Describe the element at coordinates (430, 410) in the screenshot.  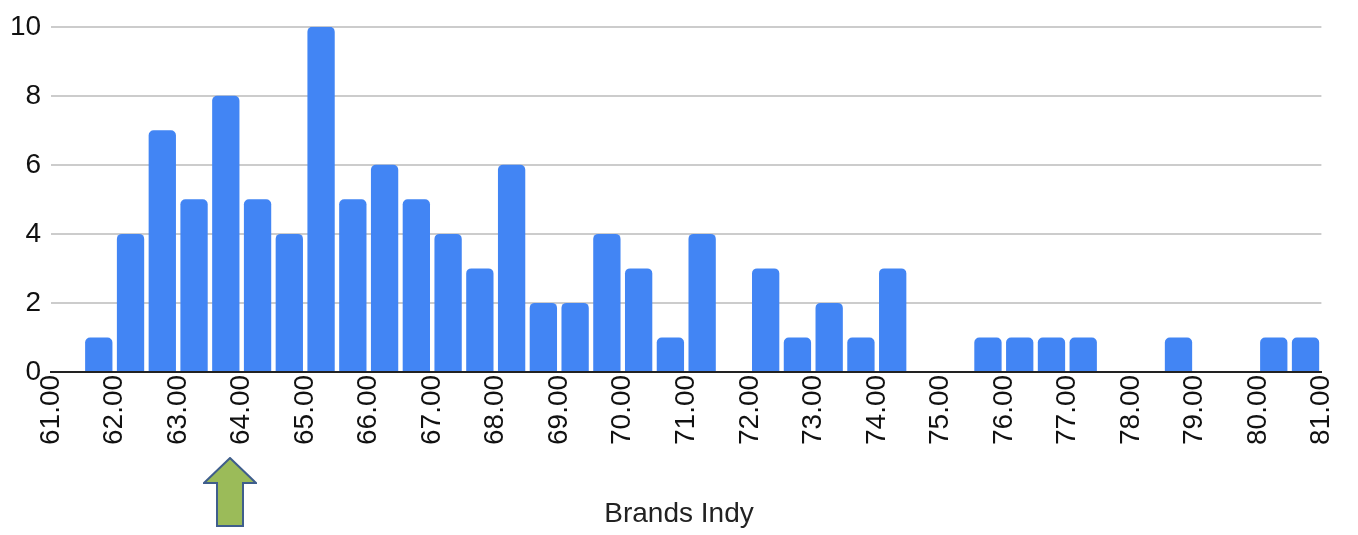
I see `x-tick-label: 67.00` at that location.